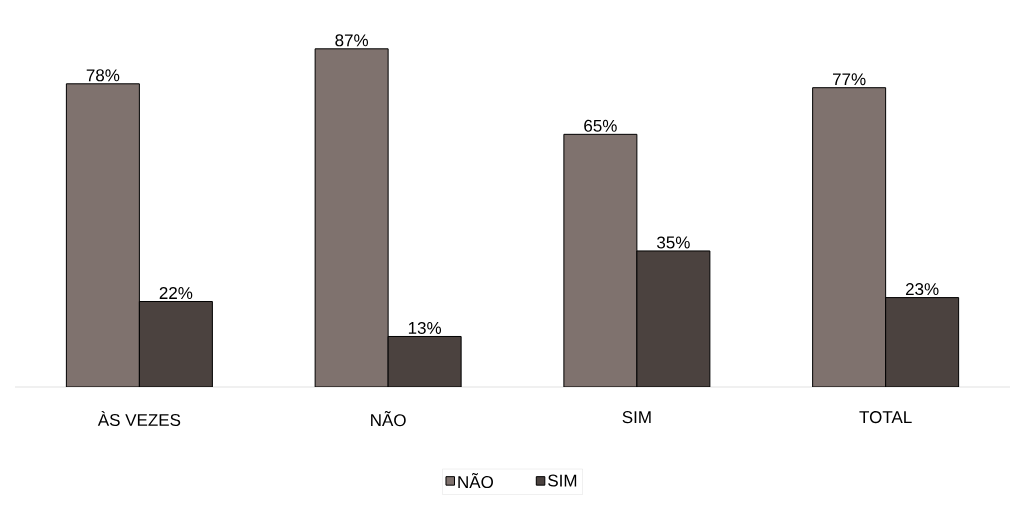  What do you see at coordinates (562, 480) in the screenshot?
I see `legend-label: SIM` at bounding box center [562, 480].